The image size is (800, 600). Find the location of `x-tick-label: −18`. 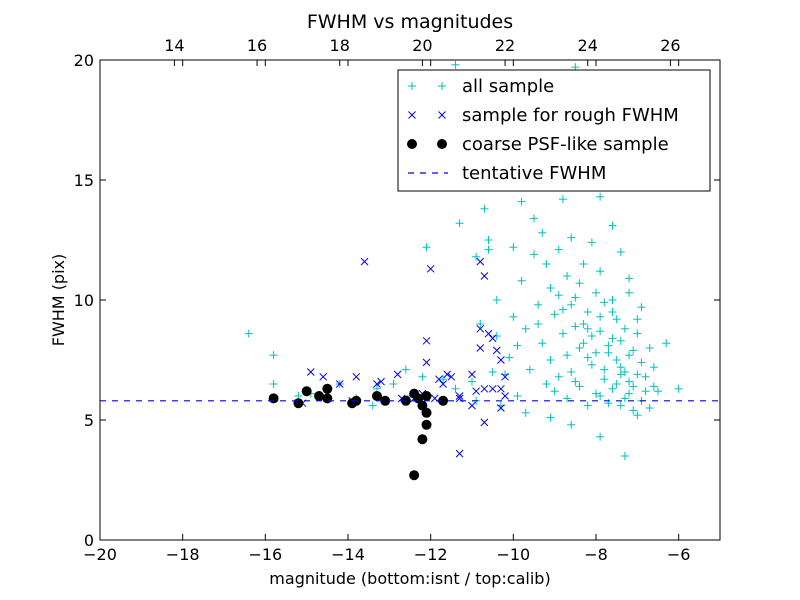

x-tick-label: −18 is located at coordinates (183, 554).